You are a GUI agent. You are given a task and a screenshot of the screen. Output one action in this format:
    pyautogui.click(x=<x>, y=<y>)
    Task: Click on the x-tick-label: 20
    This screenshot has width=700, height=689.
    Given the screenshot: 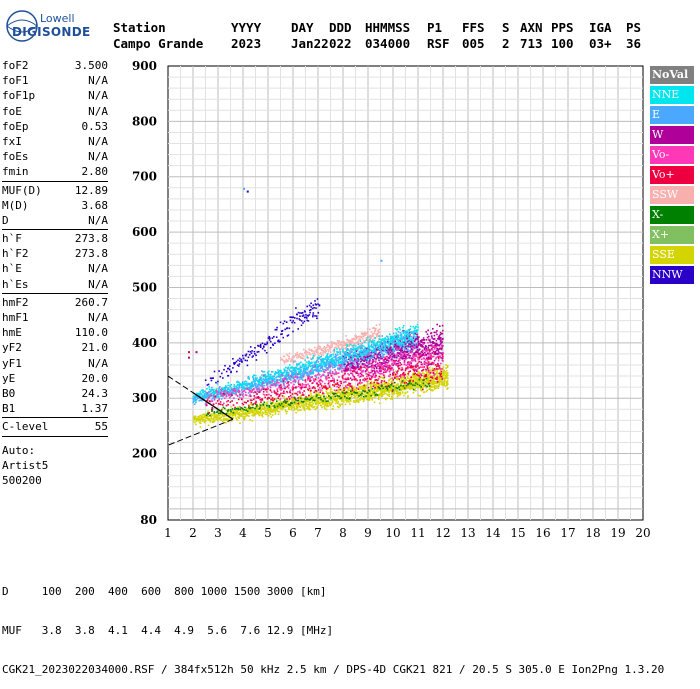 What is the action you would take?
    pyautogui.click(x=642, y=533)
    